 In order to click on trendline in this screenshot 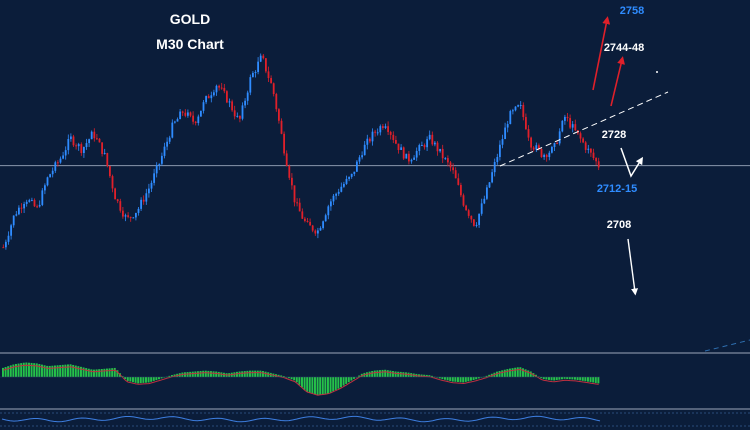, I will do `click(584, 129)`.